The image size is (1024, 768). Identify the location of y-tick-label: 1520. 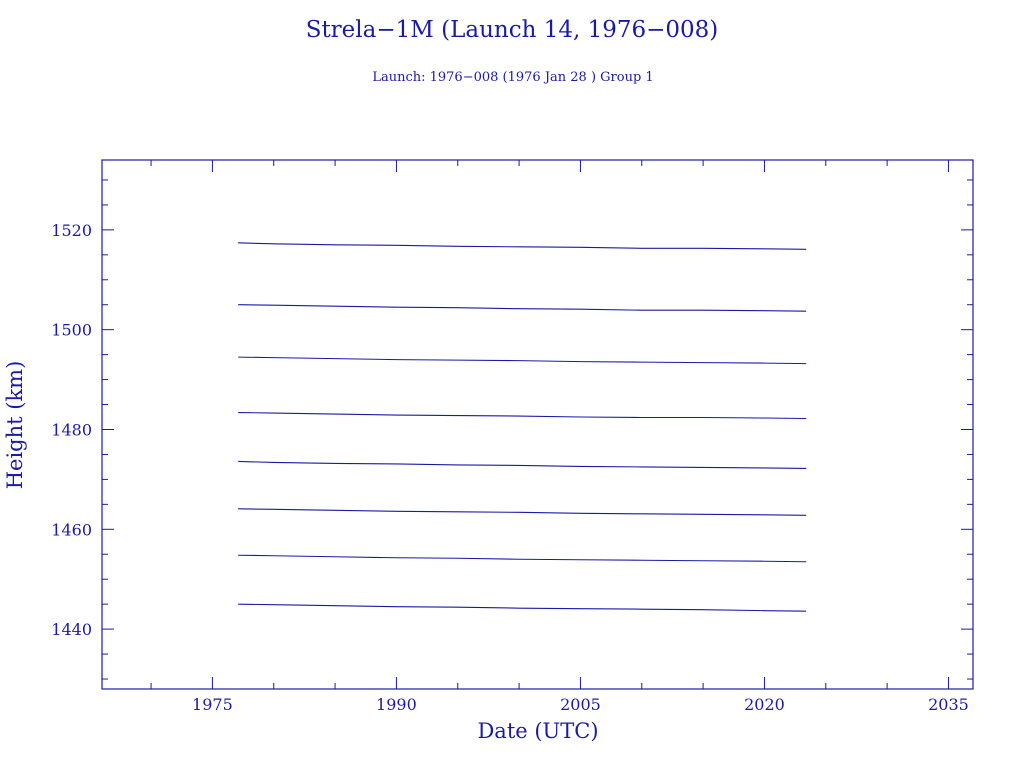
(71, 230).